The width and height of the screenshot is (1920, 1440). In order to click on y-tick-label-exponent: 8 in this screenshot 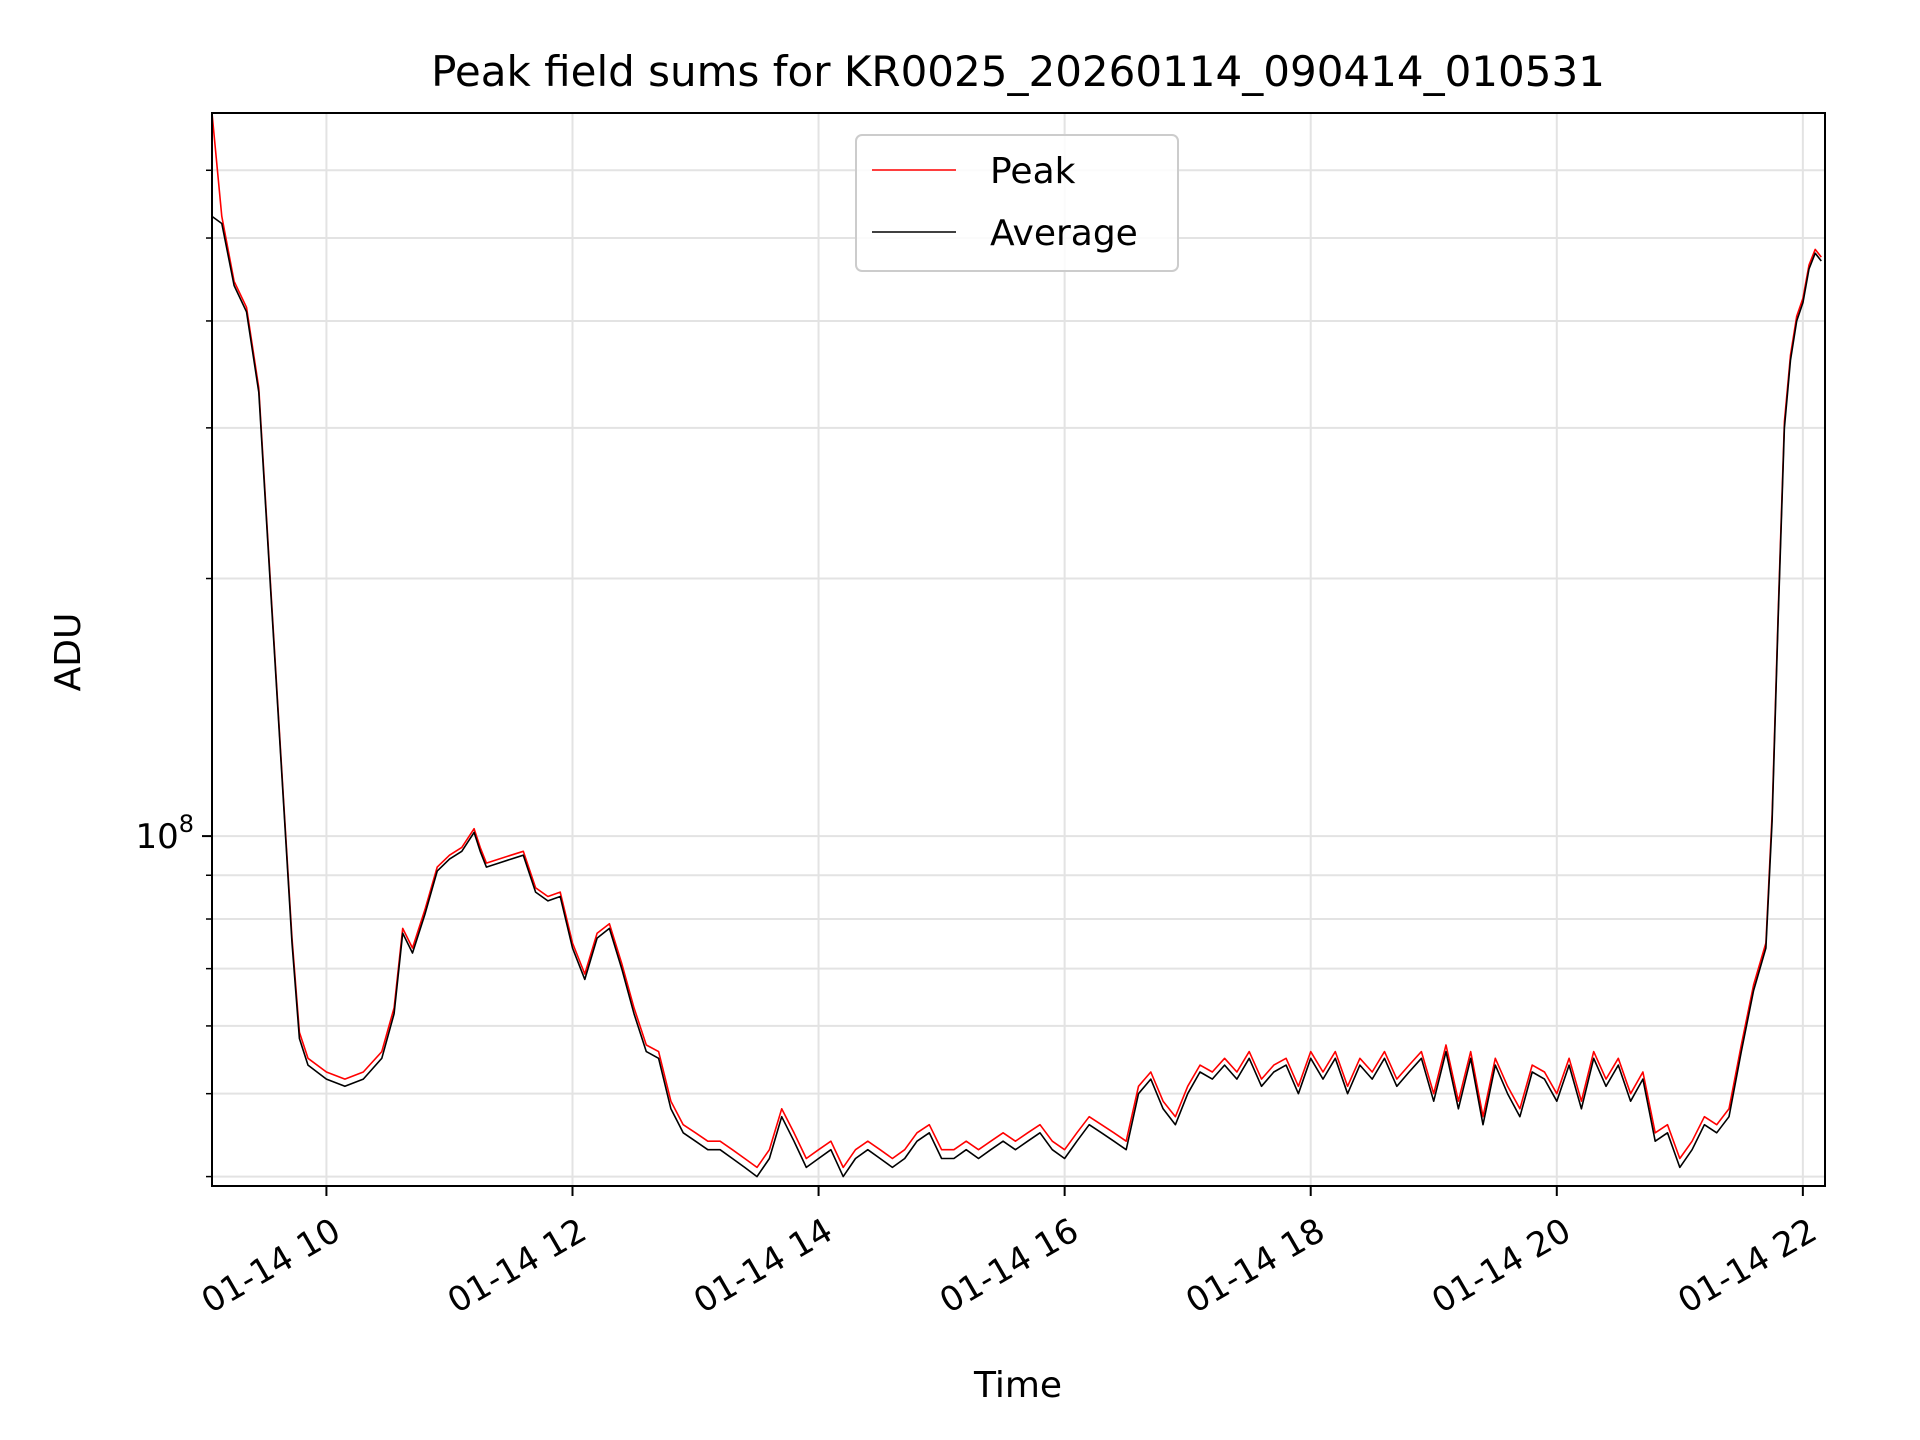, I will do `click(186, 824)`.